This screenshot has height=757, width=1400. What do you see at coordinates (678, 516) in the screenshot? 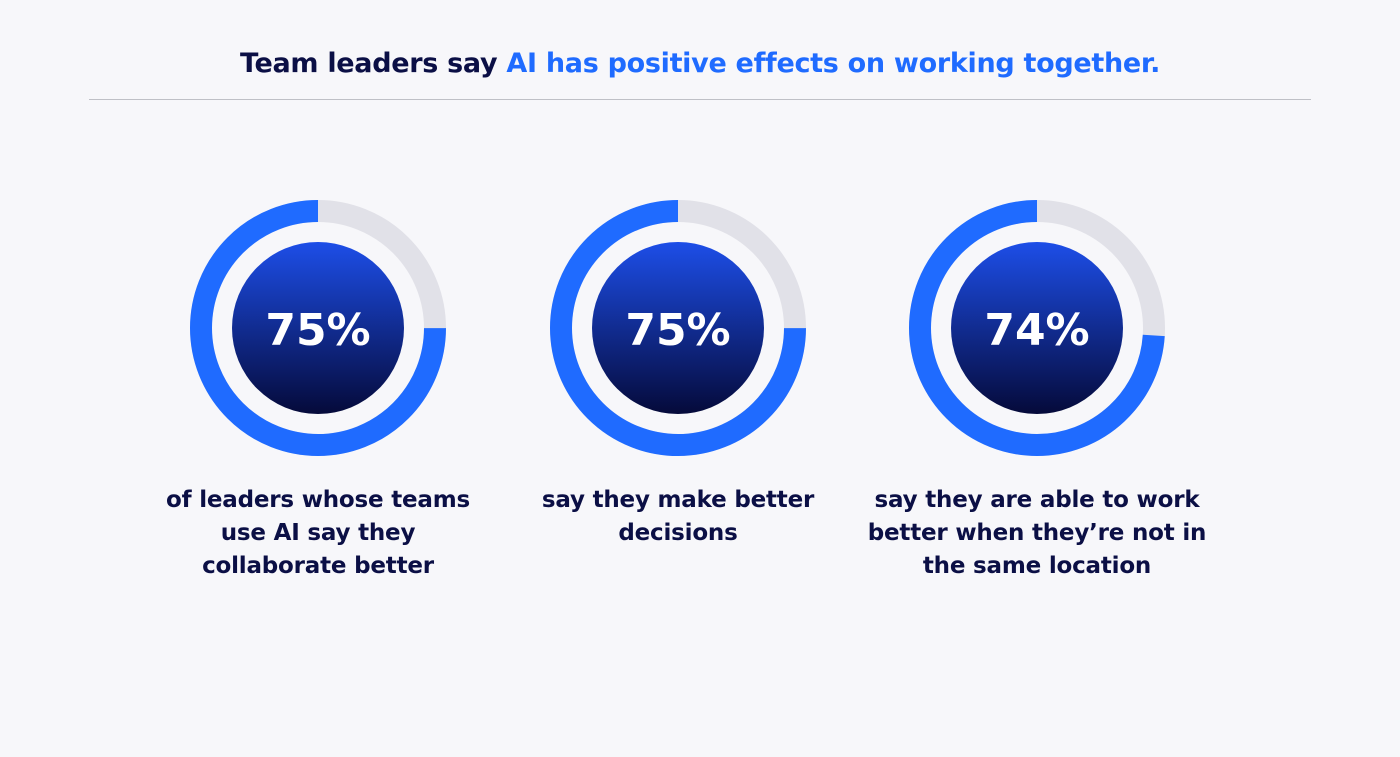
I see `stat-caption: say they make better decisions` at bounding box center [678, 516].